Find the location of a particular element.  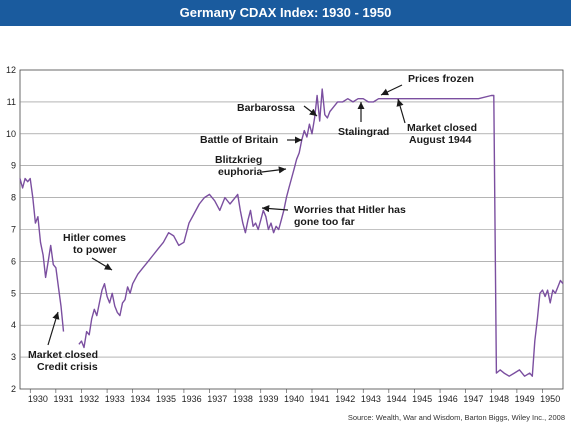

x-tick-label-1936: 1936 is located at coordinates (192, 399).